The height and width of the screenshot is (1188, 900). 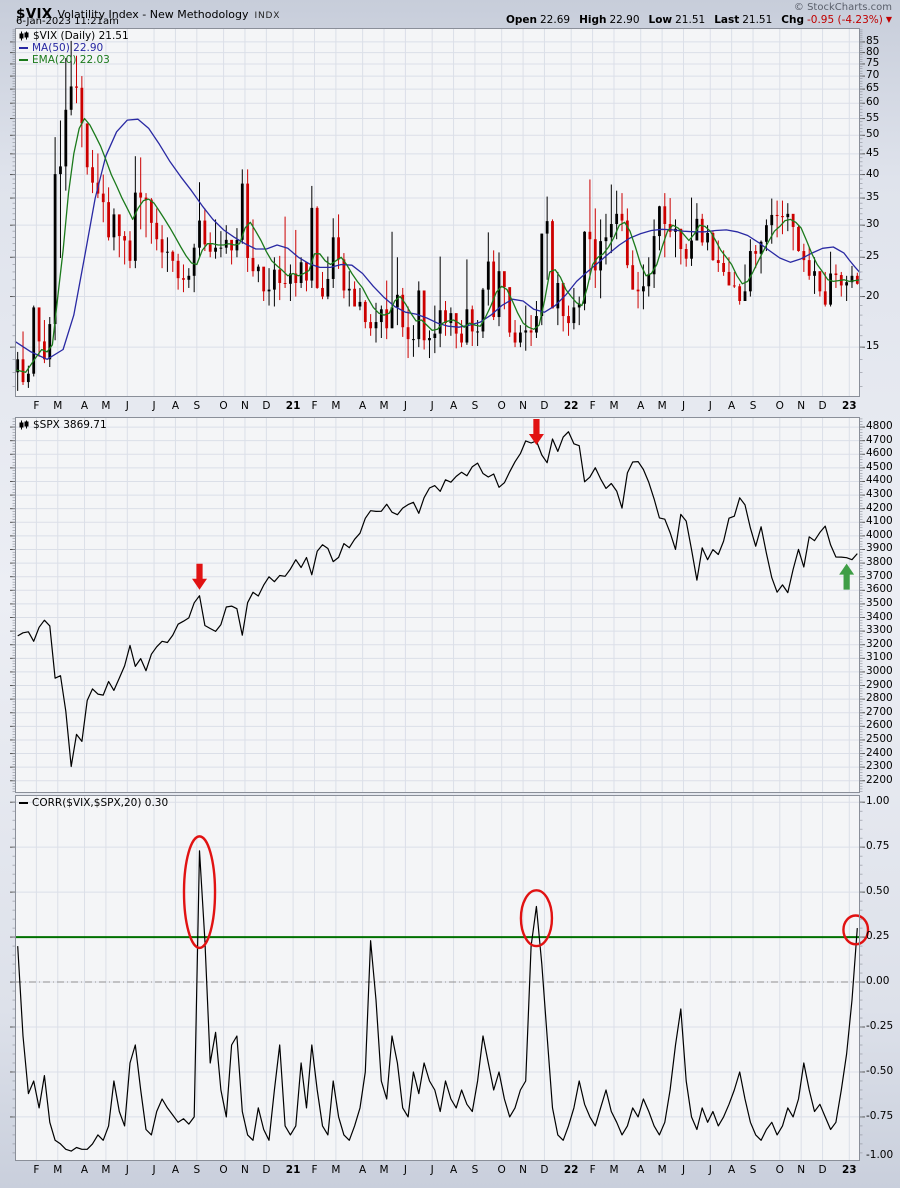 I want to click on x-axis-middle: F M A M J J A S O N D 21 F M A M J J A S O N D 22 F M A M J J A S O N D 23, so click(x=437, y=407).